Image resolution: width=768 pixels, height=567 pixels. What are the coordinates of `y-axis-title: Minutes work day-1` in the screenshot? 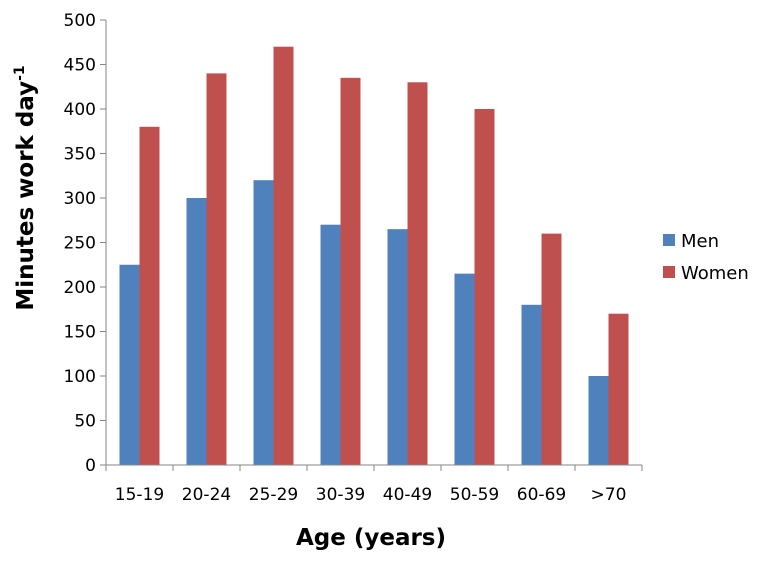 It's located at (25, 187).